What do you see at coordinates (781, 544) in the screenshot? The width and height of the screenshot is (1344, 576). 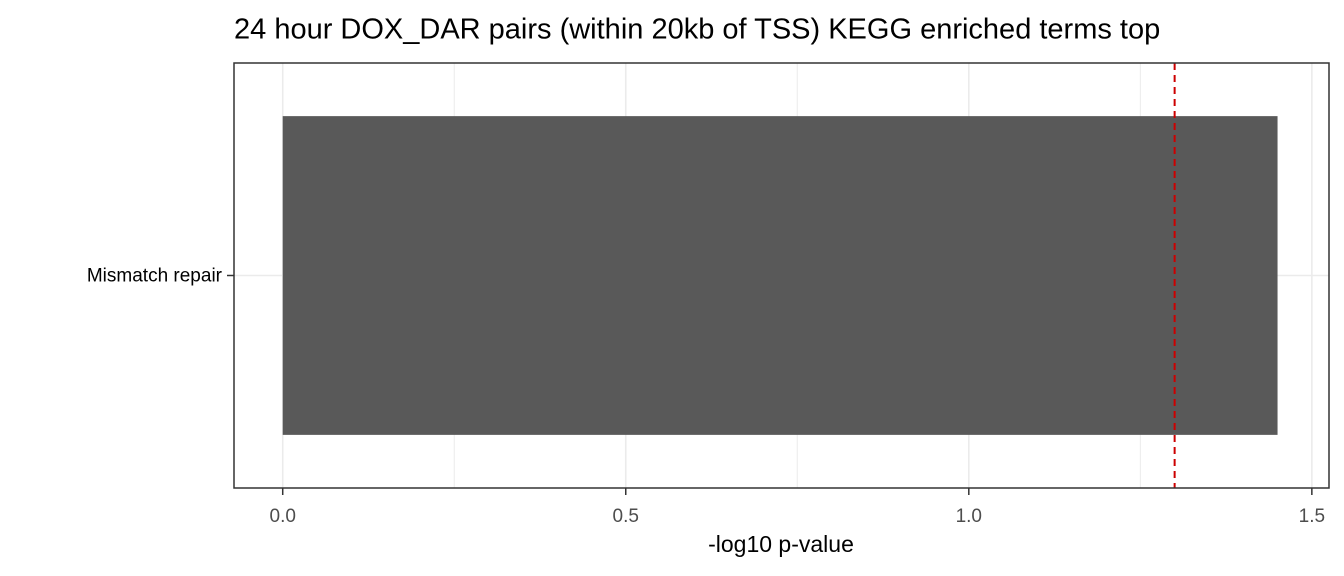 I see `x-axis-title: -log10 p-value` at bounding box center [781, 544].